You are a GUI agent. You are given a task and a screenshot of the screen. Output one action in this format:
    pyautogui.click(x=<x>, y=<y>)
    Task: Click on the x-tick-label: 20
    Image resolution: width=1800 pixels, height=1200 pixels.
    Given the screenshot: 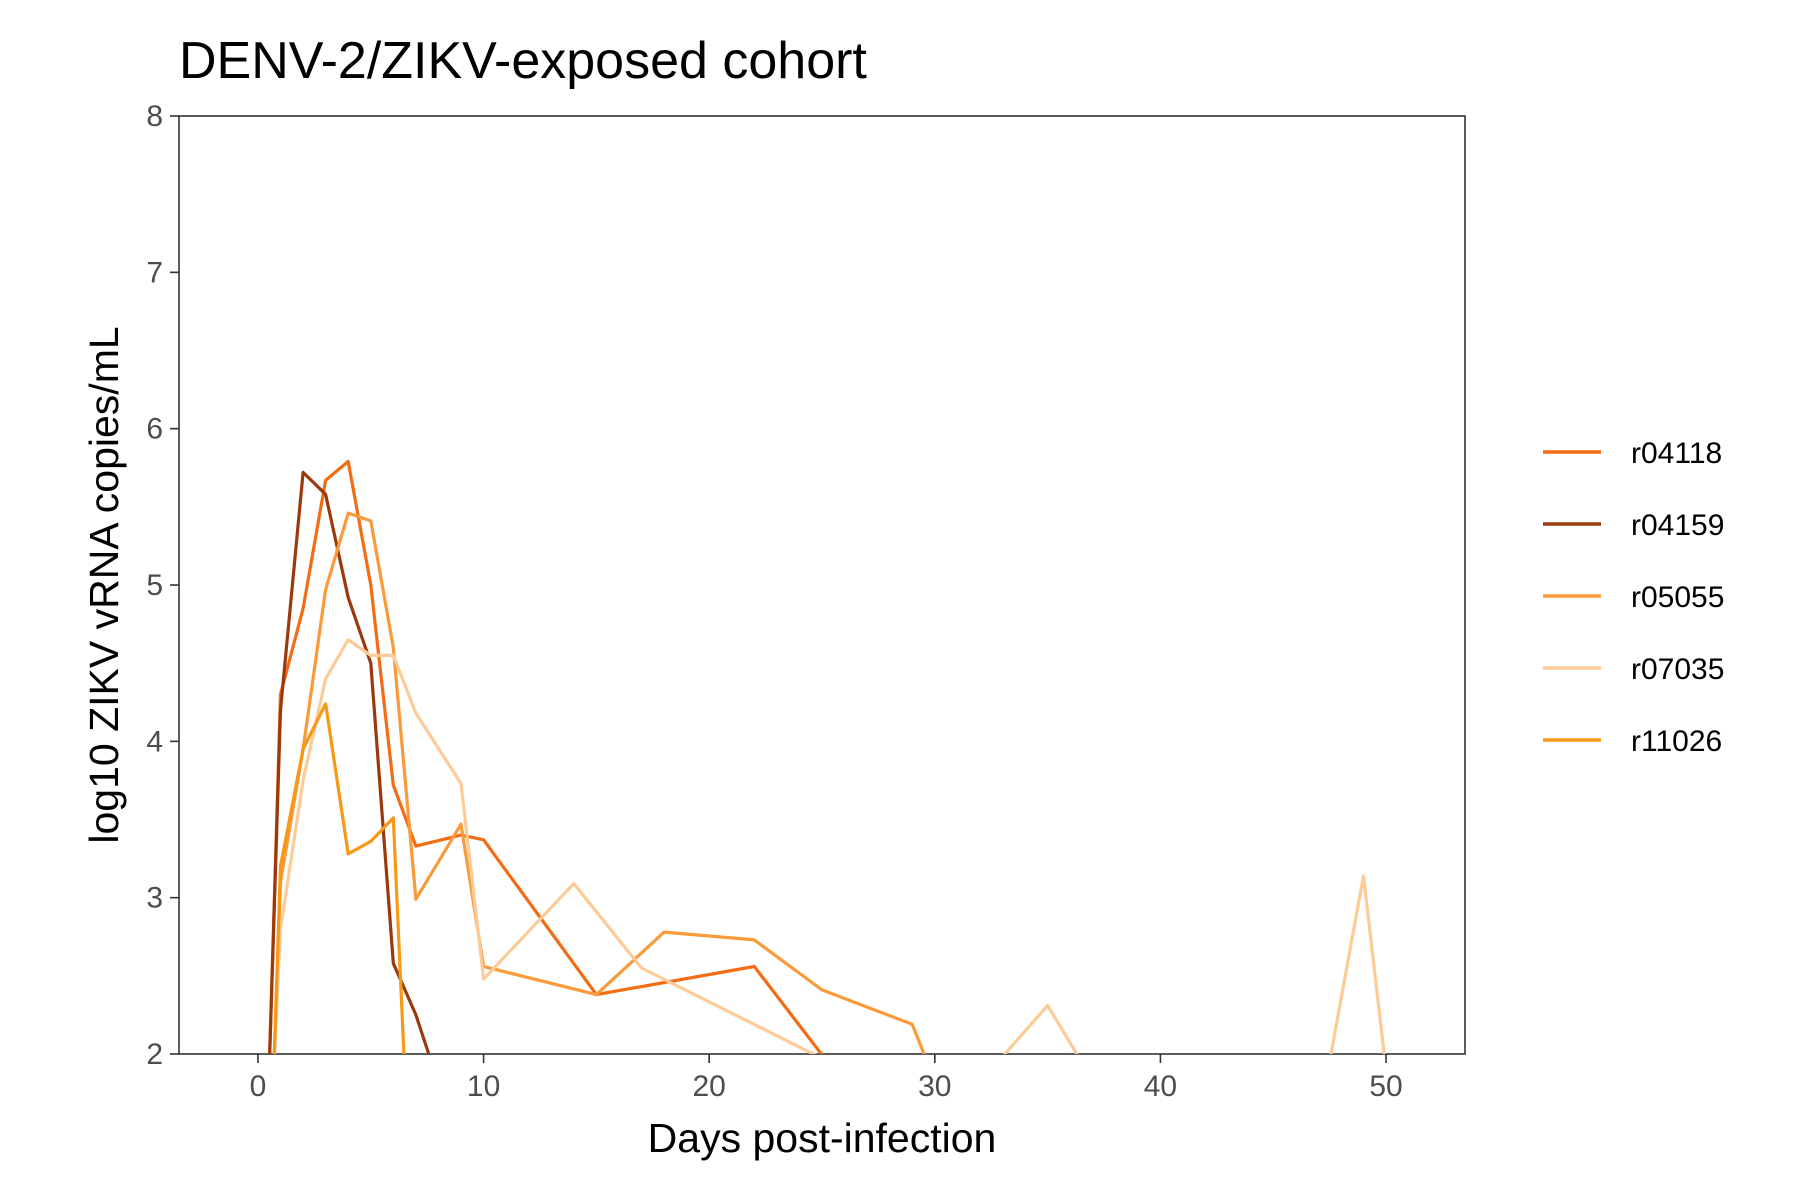 What is the action you would take?
    pyautogui.click(x=709, y=1086)
    